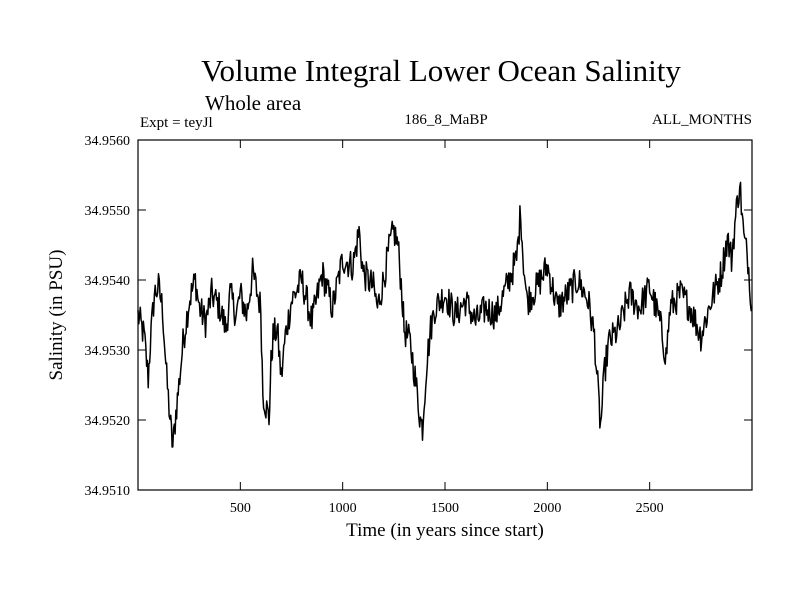 Image resolution: width=800 pixels, height=605 pixels. I want to click on y-tick-label: 34.9530, so click(108, 351).